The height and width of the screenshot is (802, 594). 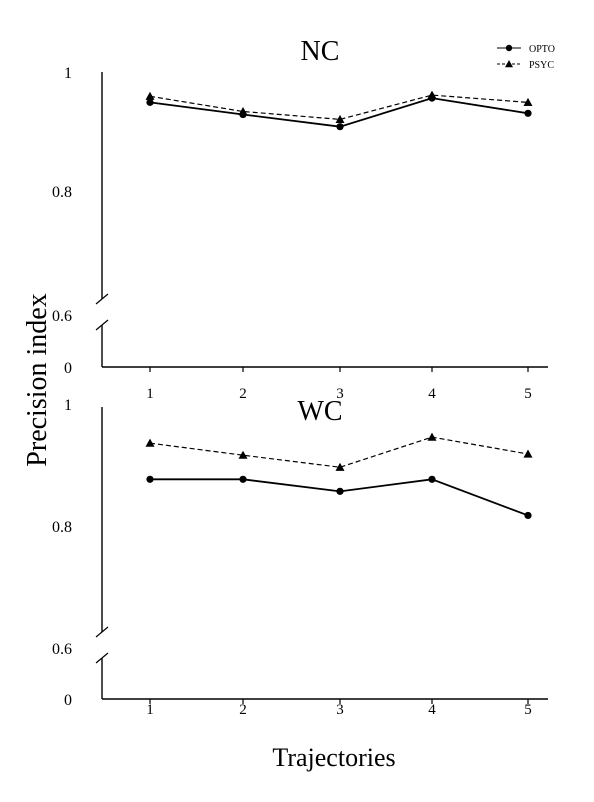 I want to click on legend-marker-opto, so click(x=509, y=48).